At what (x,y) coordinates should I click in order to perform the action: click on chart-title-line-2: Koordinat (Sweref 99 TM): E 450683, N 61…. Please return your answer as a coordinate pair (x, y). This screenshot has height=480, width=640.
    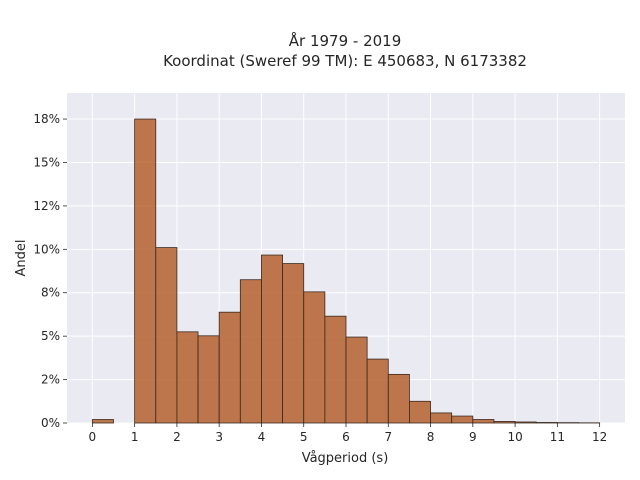
    Looking at the image, I should click on (345, 61).